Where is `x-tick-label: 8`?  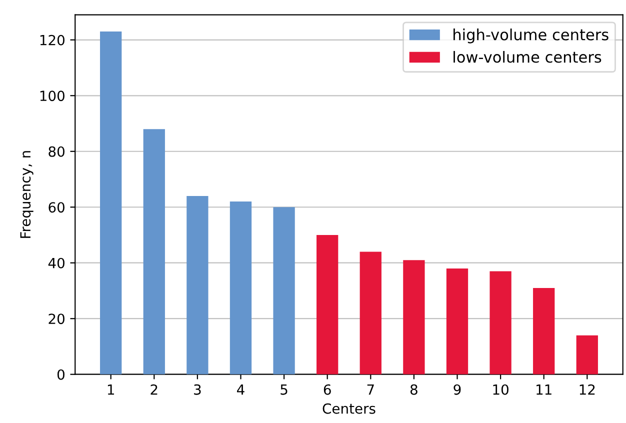 x-tick-label: 8 is located at coordinates (414, 389).